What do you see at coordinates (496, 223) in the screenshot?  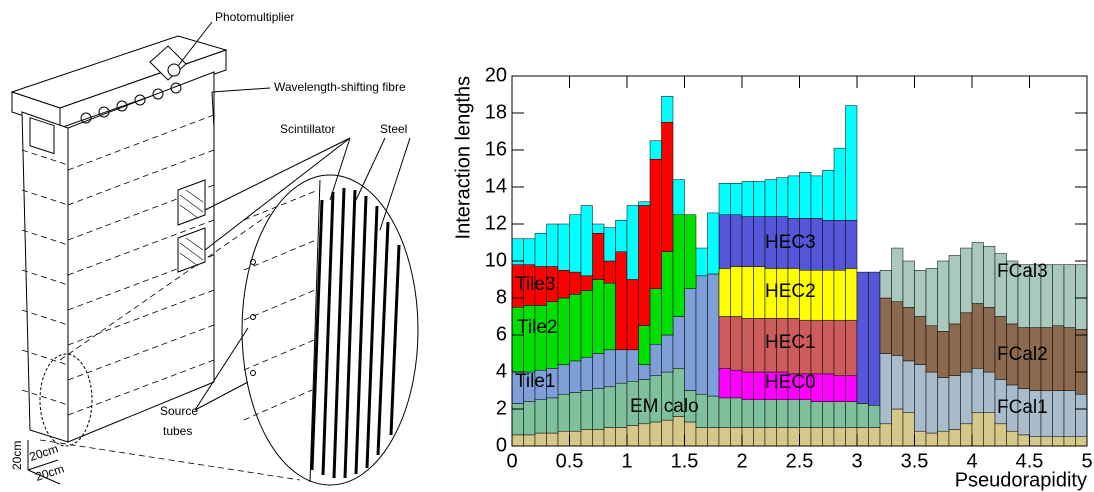 I see `y-tick-label: 12` at bounding box center [496, 223].